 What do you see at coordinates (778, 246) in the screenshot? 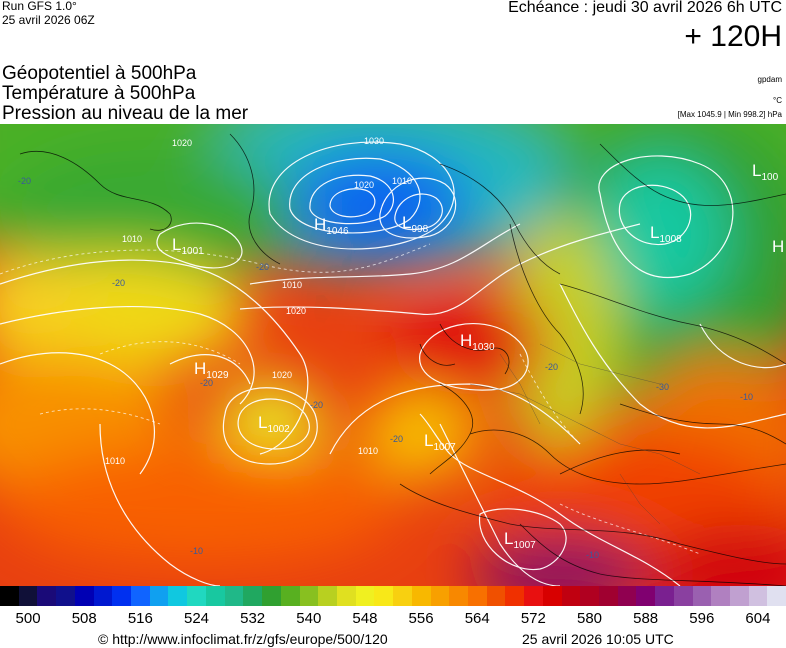
I see `high-pressure-center: H` at bounding box center [778, 246].